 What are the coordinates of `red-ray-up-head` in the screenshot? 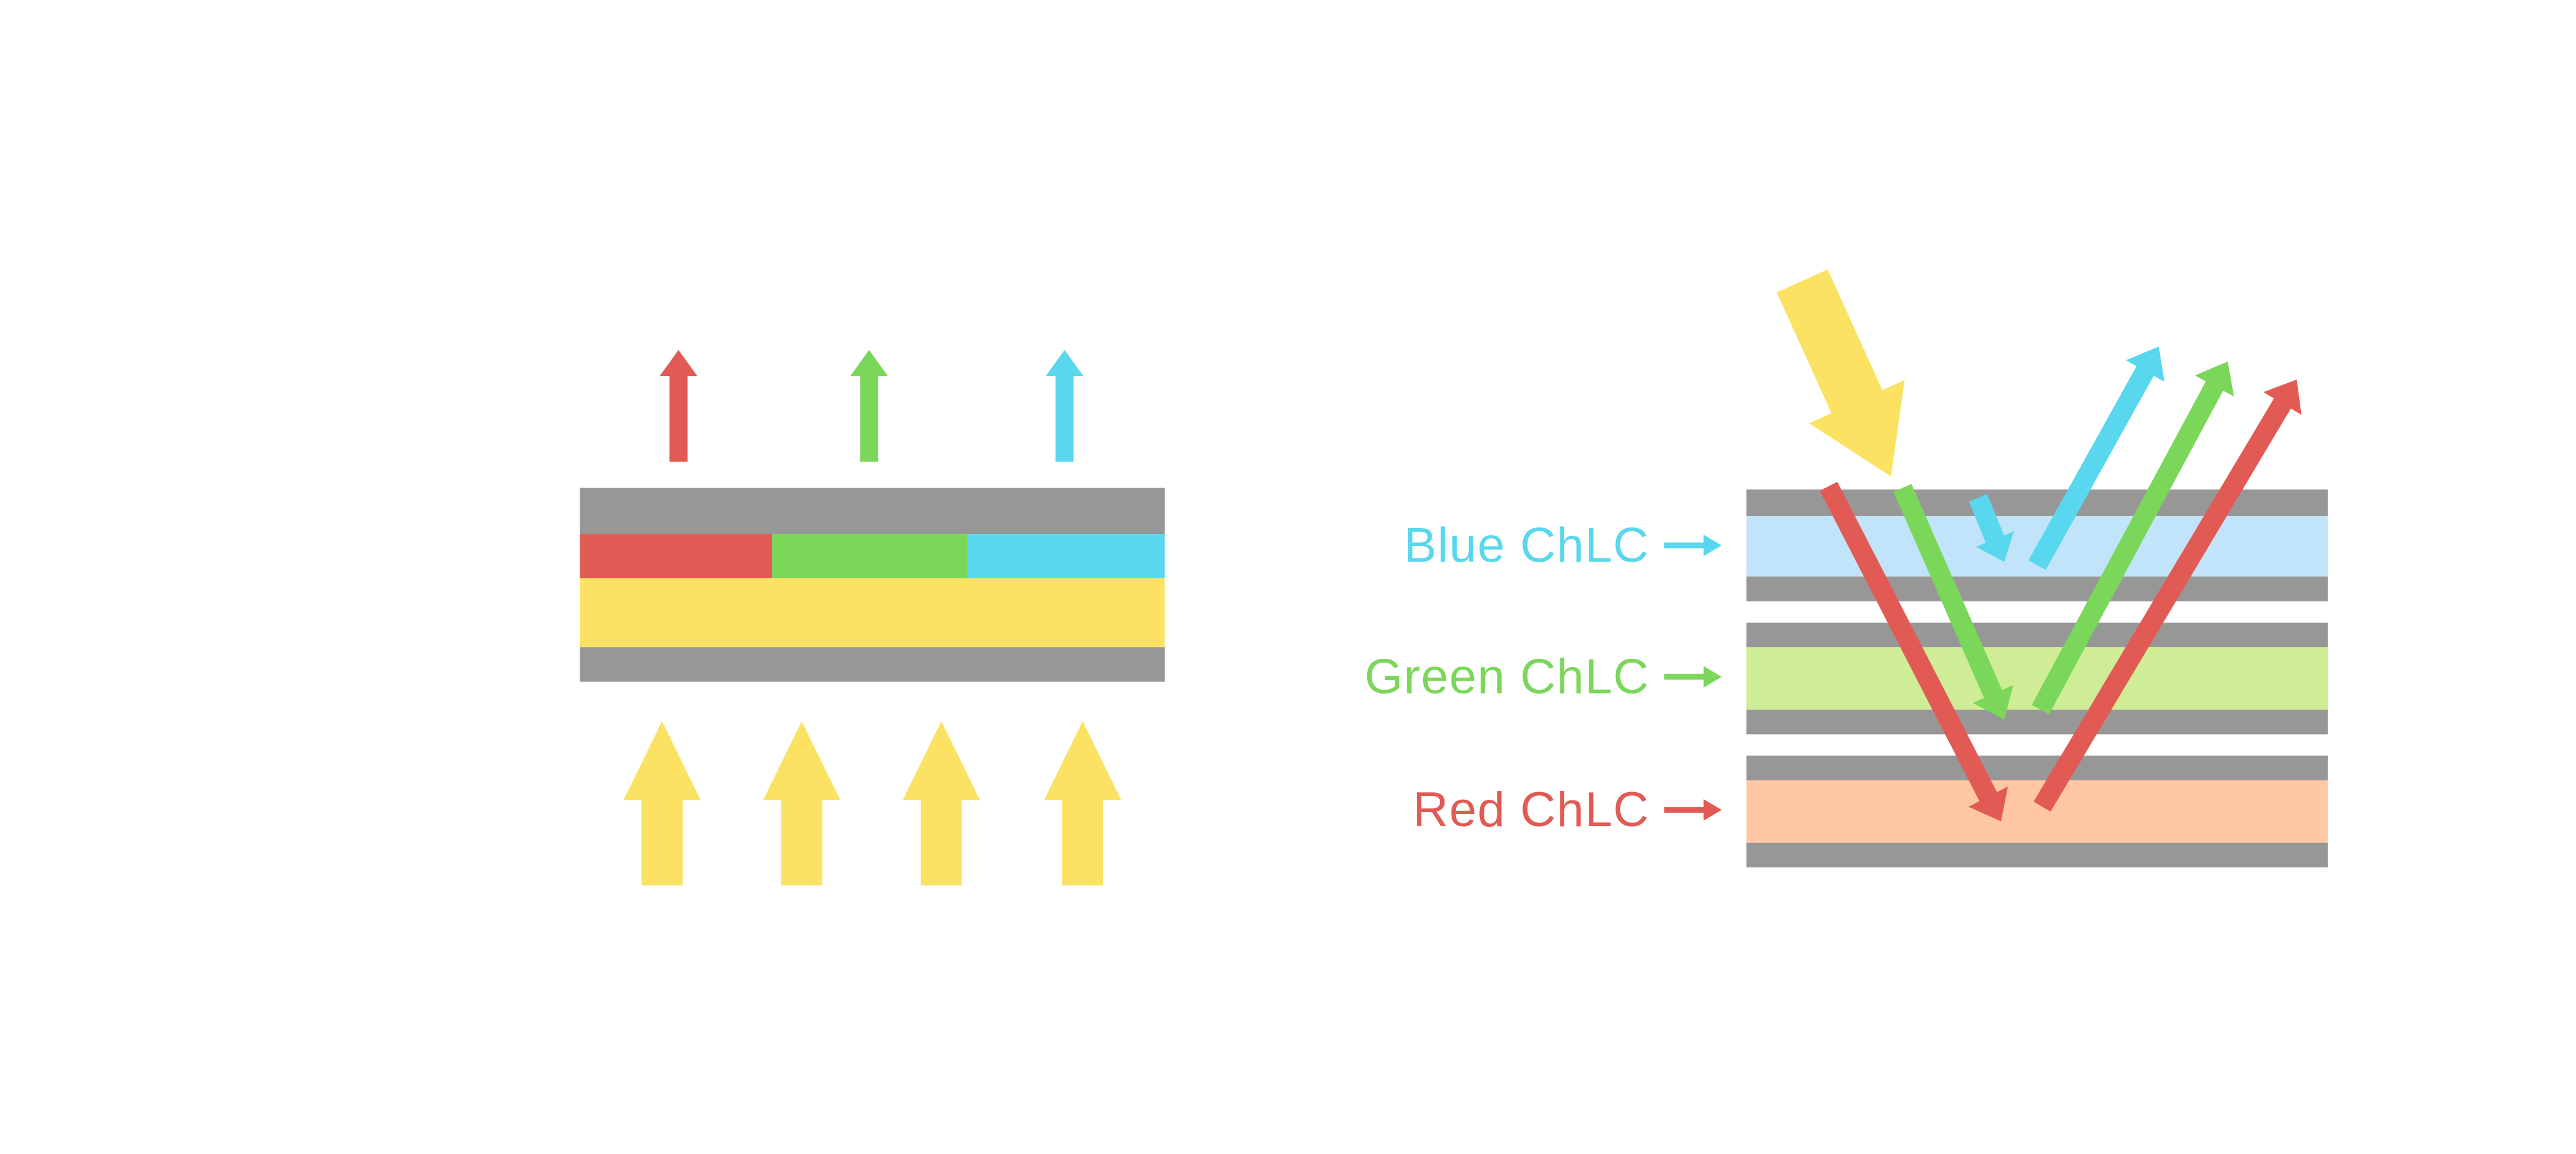 It's located at (2282, 397).